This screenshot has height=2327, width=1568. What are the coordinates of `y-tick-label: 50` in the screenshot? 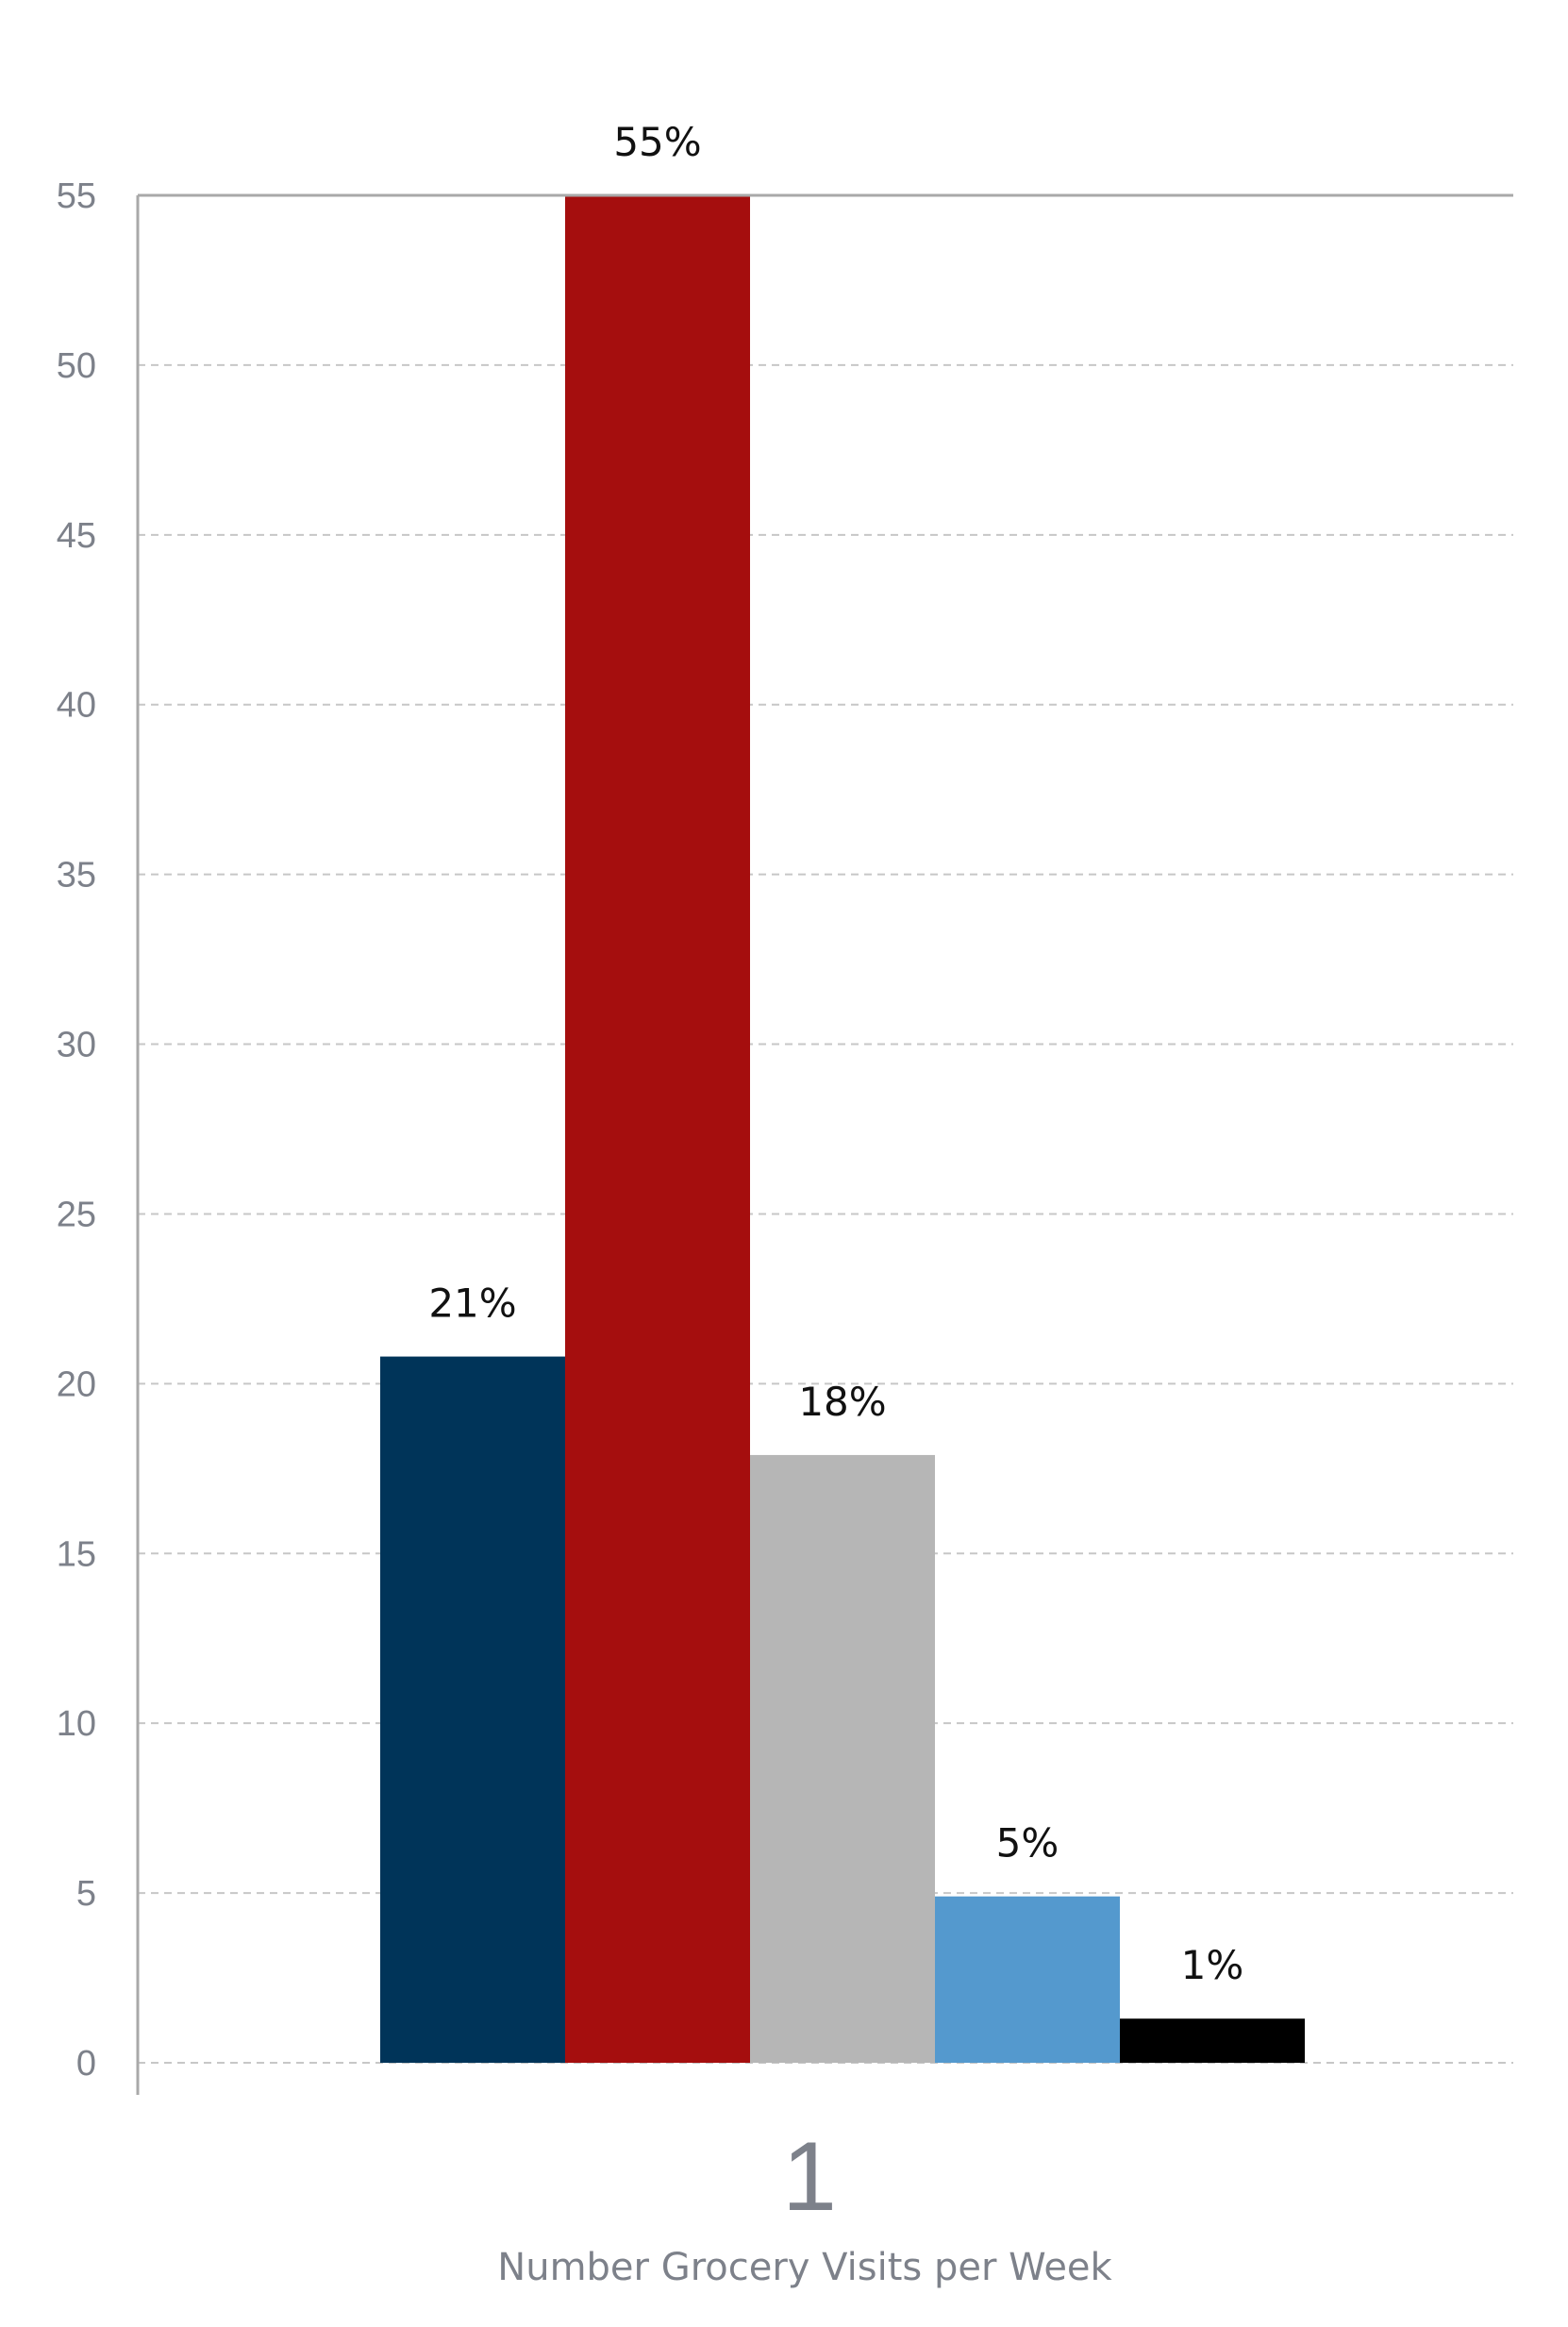 It's located at (76, 366).